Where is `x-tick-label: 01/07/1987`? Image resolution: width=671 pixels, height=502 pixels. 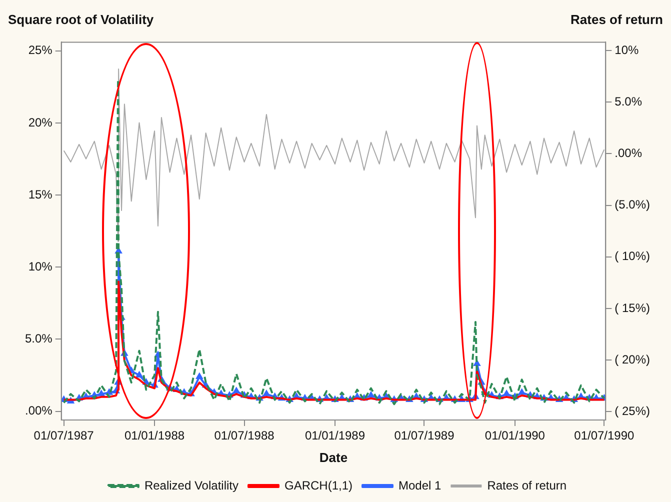 x-tick-label: 01/07/1987 is located at coordinates (64, 435).